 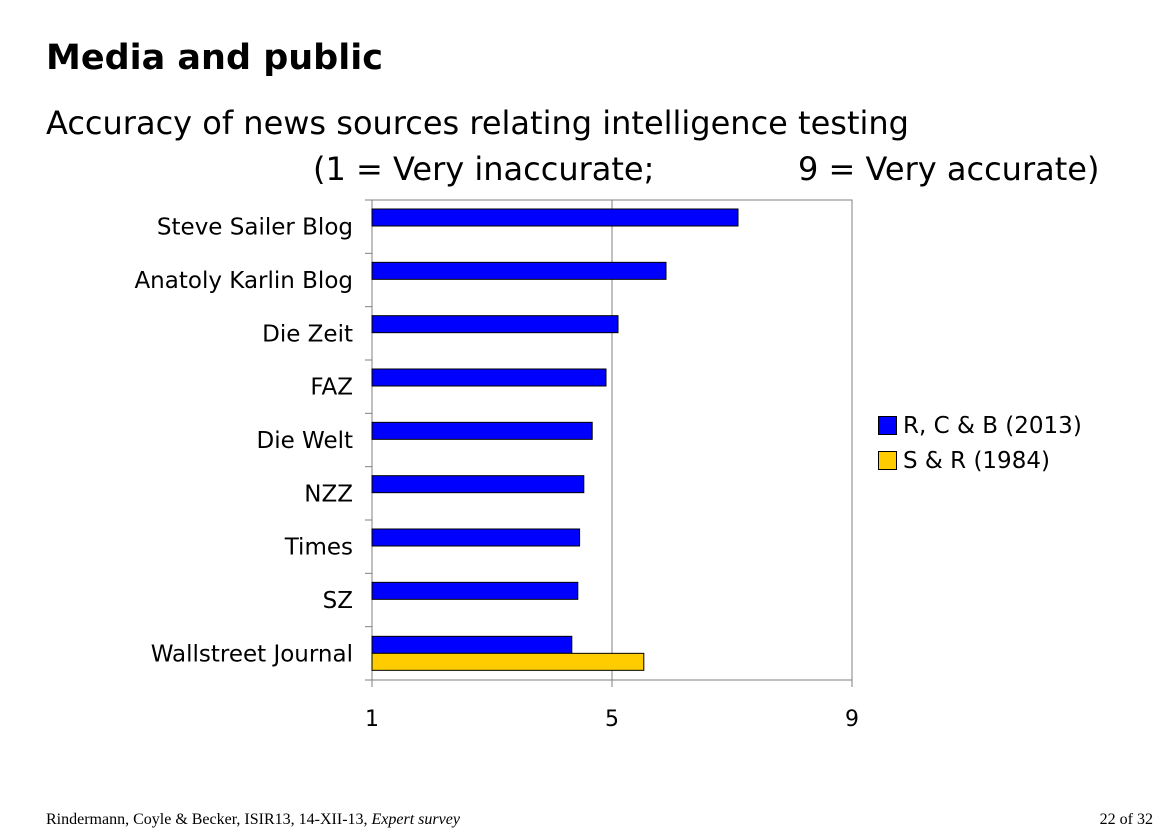 I want to click on legend-item-series-2: S & R (1984), so click(x=980, y=460).